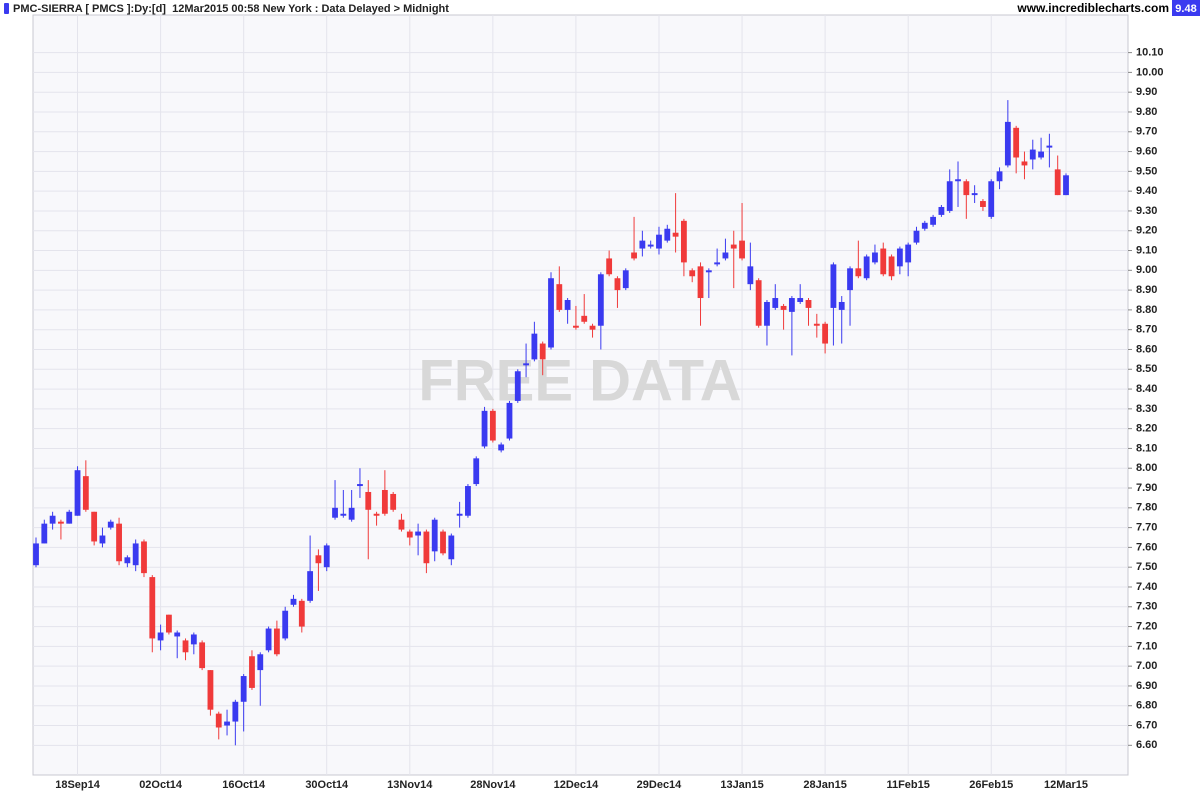 This screenshot has width=1200, height=805. Describe the element at coordinates (1146, 112) in the screenshot. I see `y-tick-label: 9.80` at that location.